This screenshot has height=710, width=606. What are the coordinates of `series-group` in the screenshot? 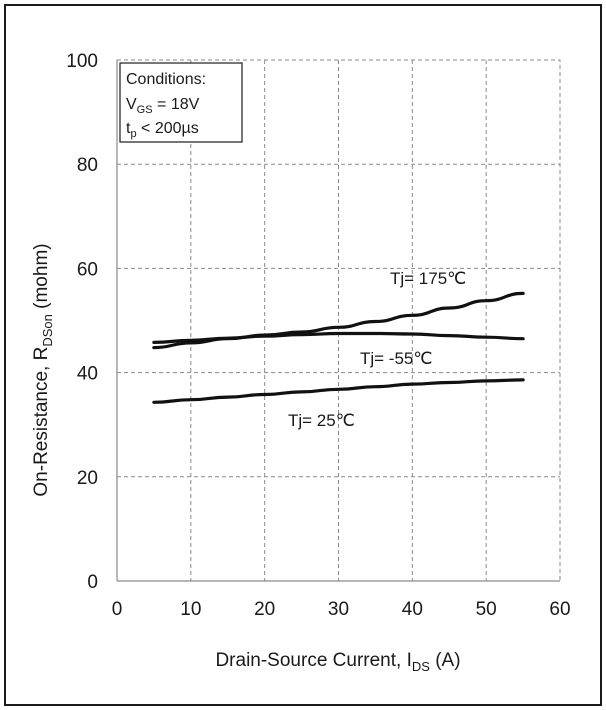 It's located at (338, 347).